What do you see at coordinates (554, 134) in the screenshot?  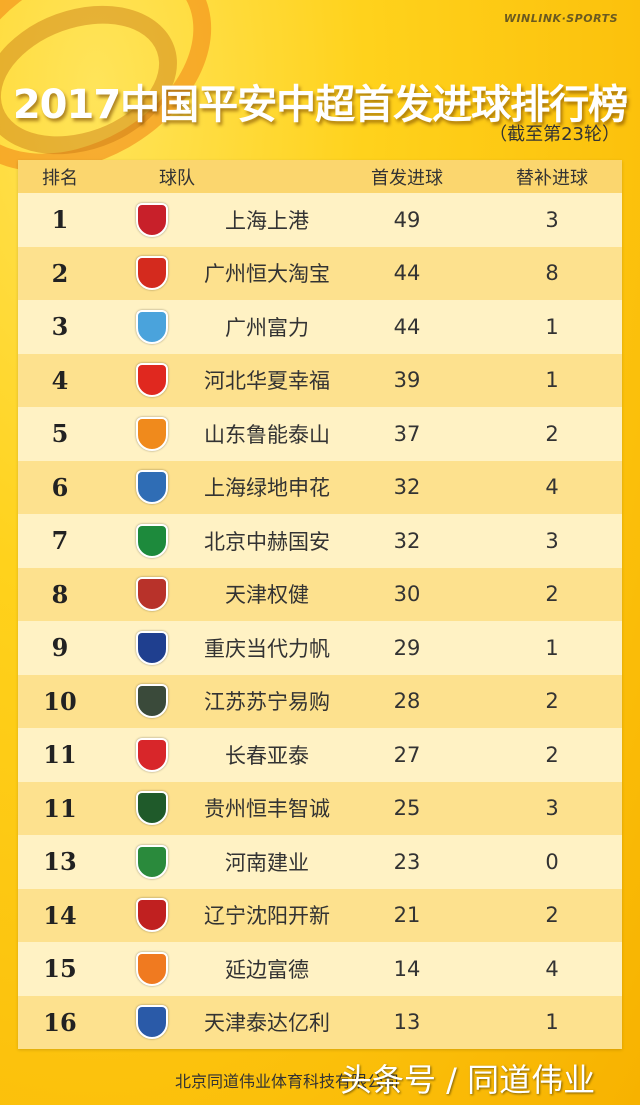 I see `subtitle: （截至第23轮）` at bounding box center [554, 134].